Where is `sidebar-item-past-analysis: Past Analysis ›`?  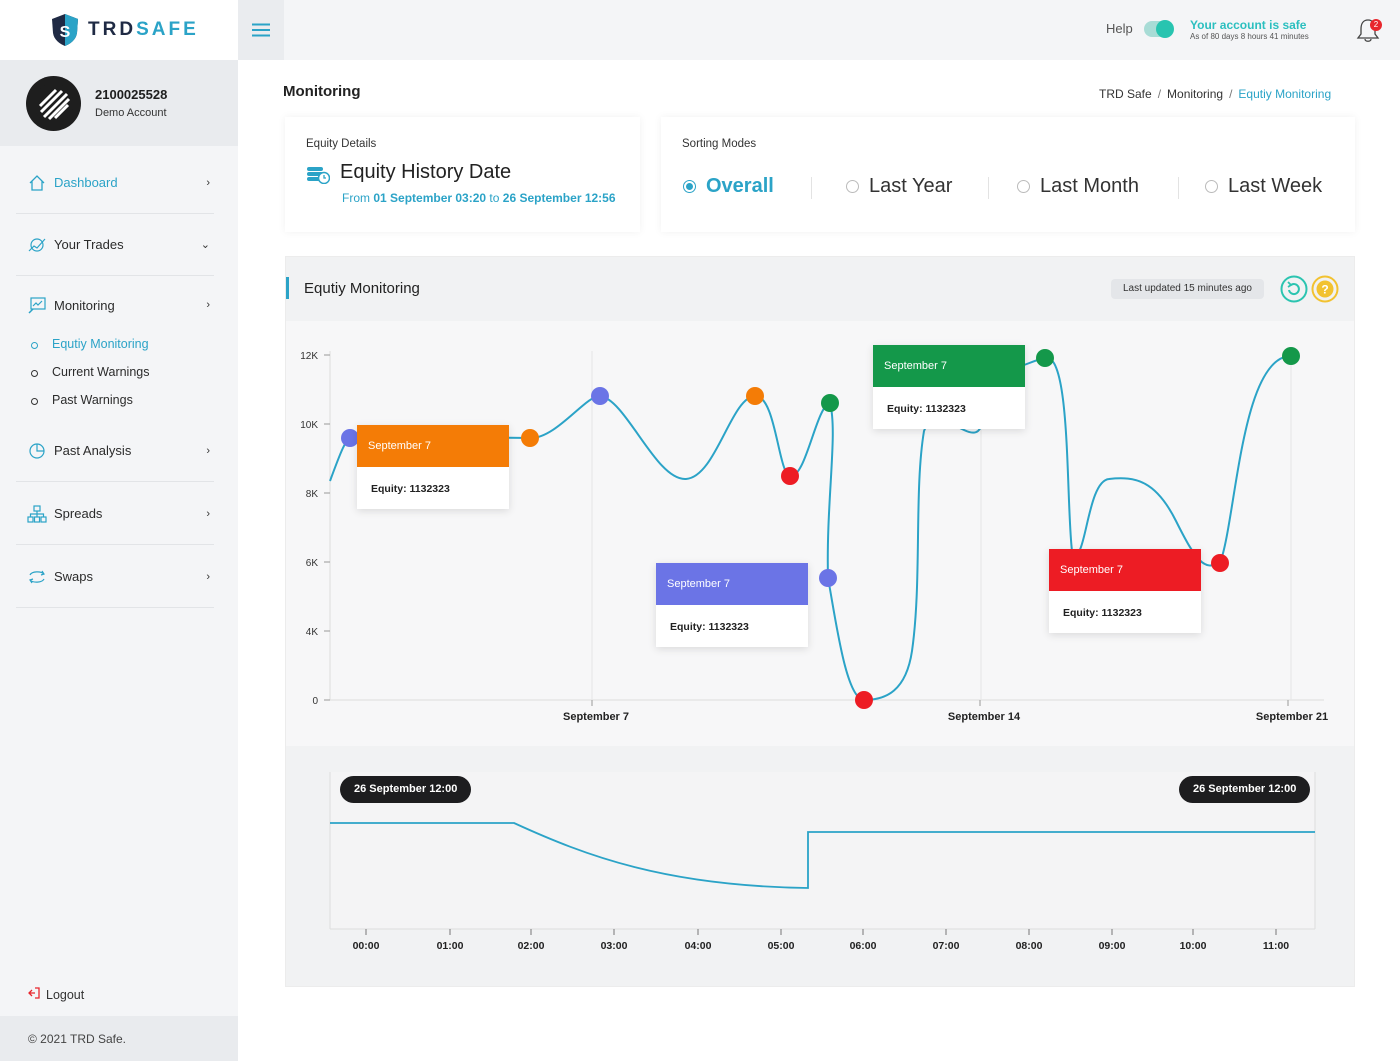 sidebar-item-past-analysis: Past Analysis › is located at coordinates (115, 451).